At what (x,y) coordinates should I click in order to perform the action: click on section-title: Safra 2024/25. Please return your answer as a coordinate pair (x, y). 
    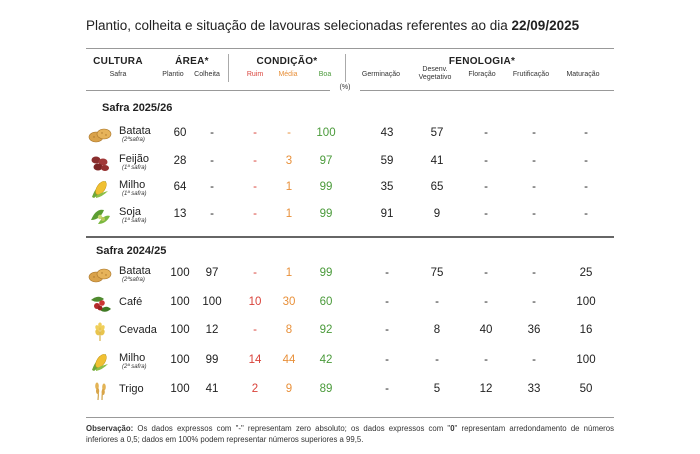
    Looking at the image, I should click on (131, 251).